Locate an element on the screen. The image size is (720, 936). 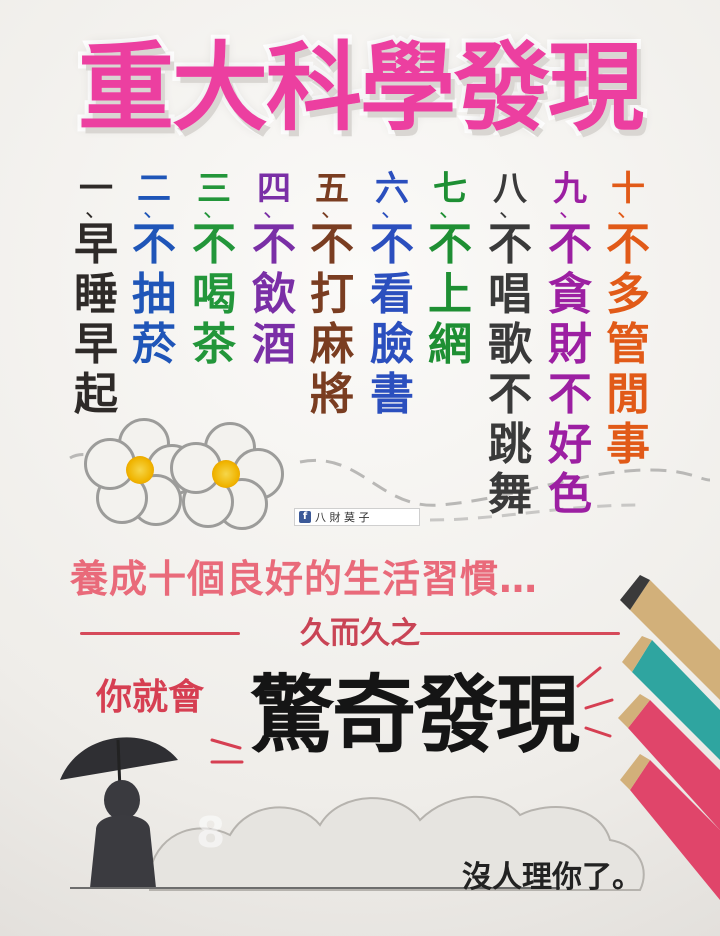
rule-number: 五 is located at coordinates (332, 189).